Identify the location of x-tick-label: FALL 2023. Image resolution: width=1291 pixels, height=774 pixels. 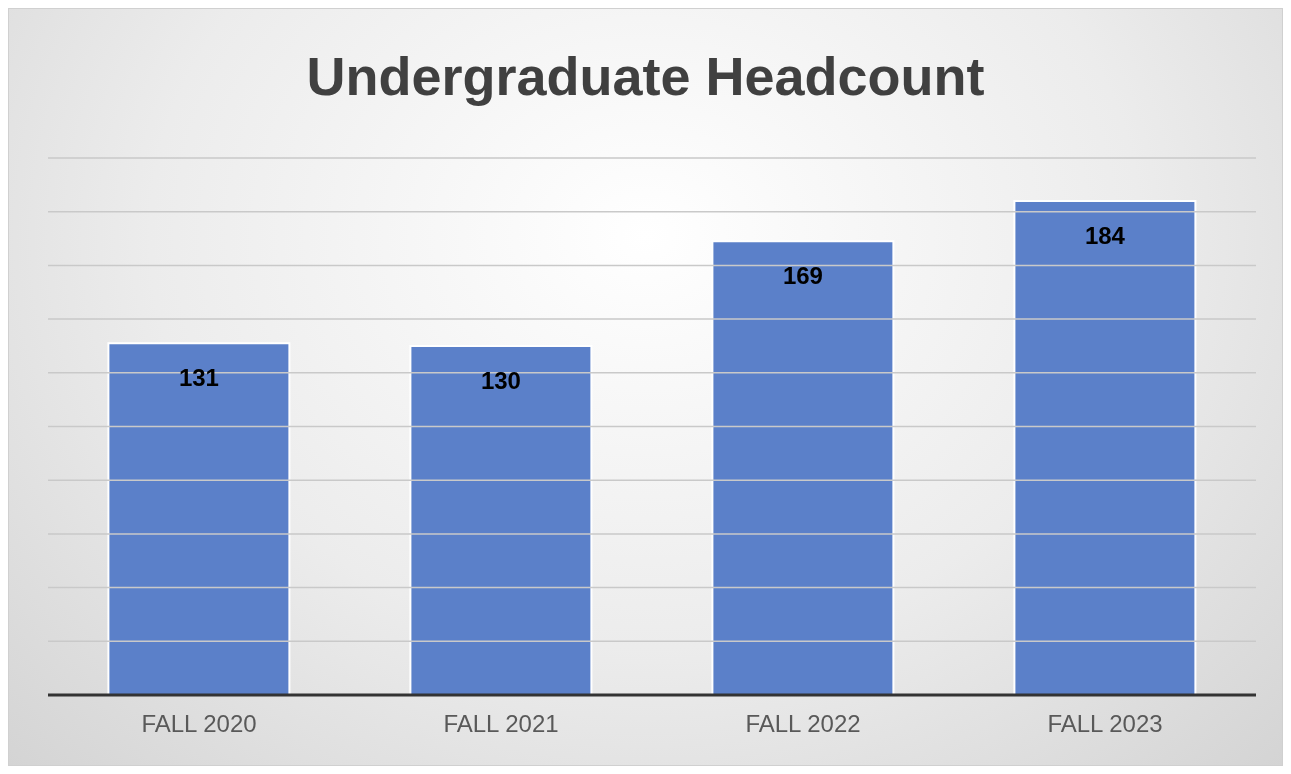
(1105, 724).